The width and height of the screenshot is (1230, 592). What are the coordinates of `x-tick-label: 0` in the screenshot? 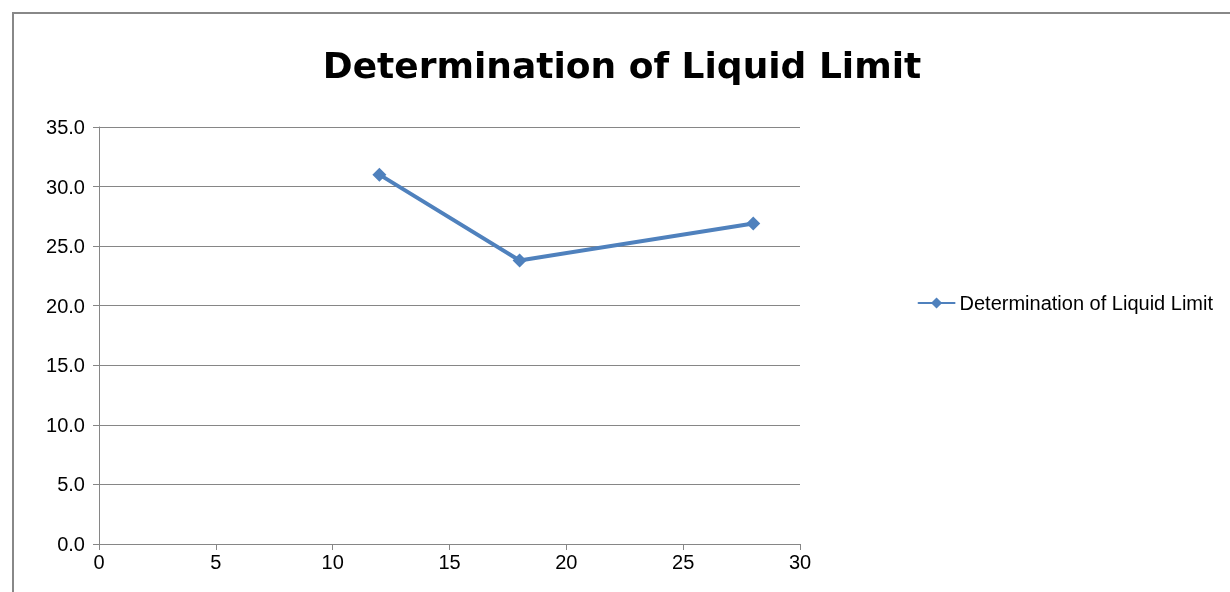 It's located at (99, 562).